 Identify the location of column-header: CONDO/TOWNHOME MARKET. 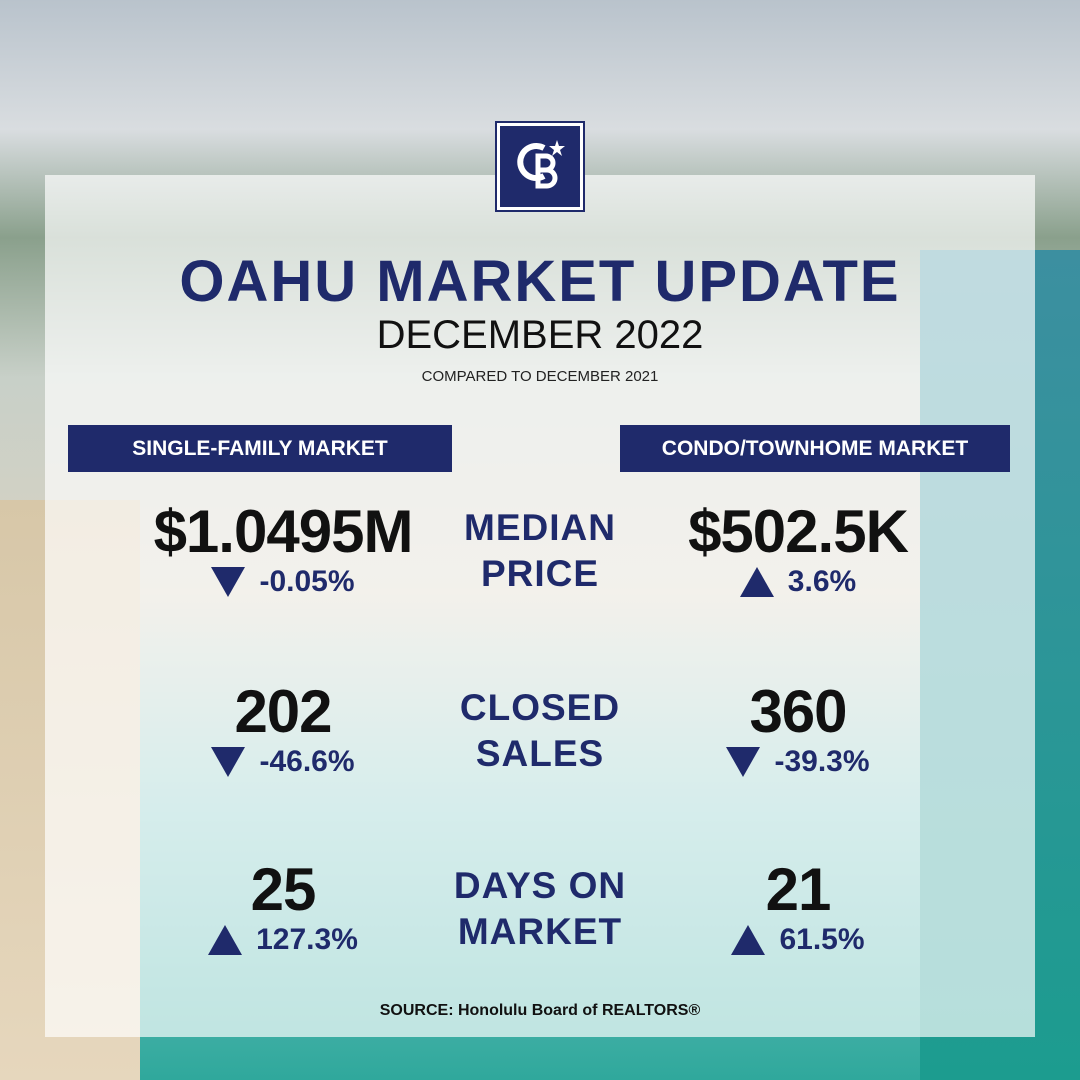
(815, 448).